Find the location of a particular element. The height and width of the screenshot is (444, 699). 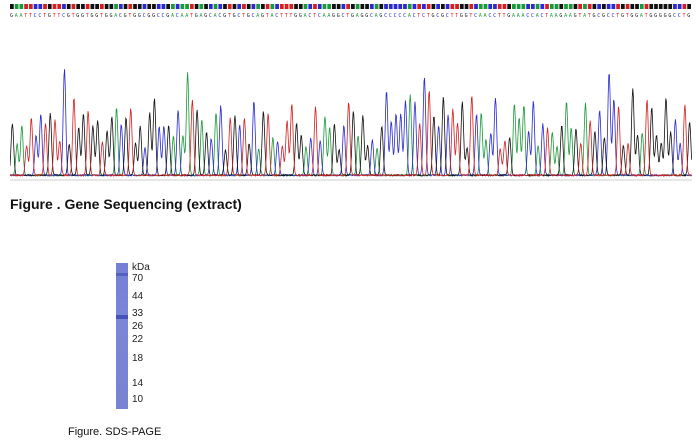

figure-caption-sds-page: Figure. SDS-PAGE is located at coordinates (115, 432).